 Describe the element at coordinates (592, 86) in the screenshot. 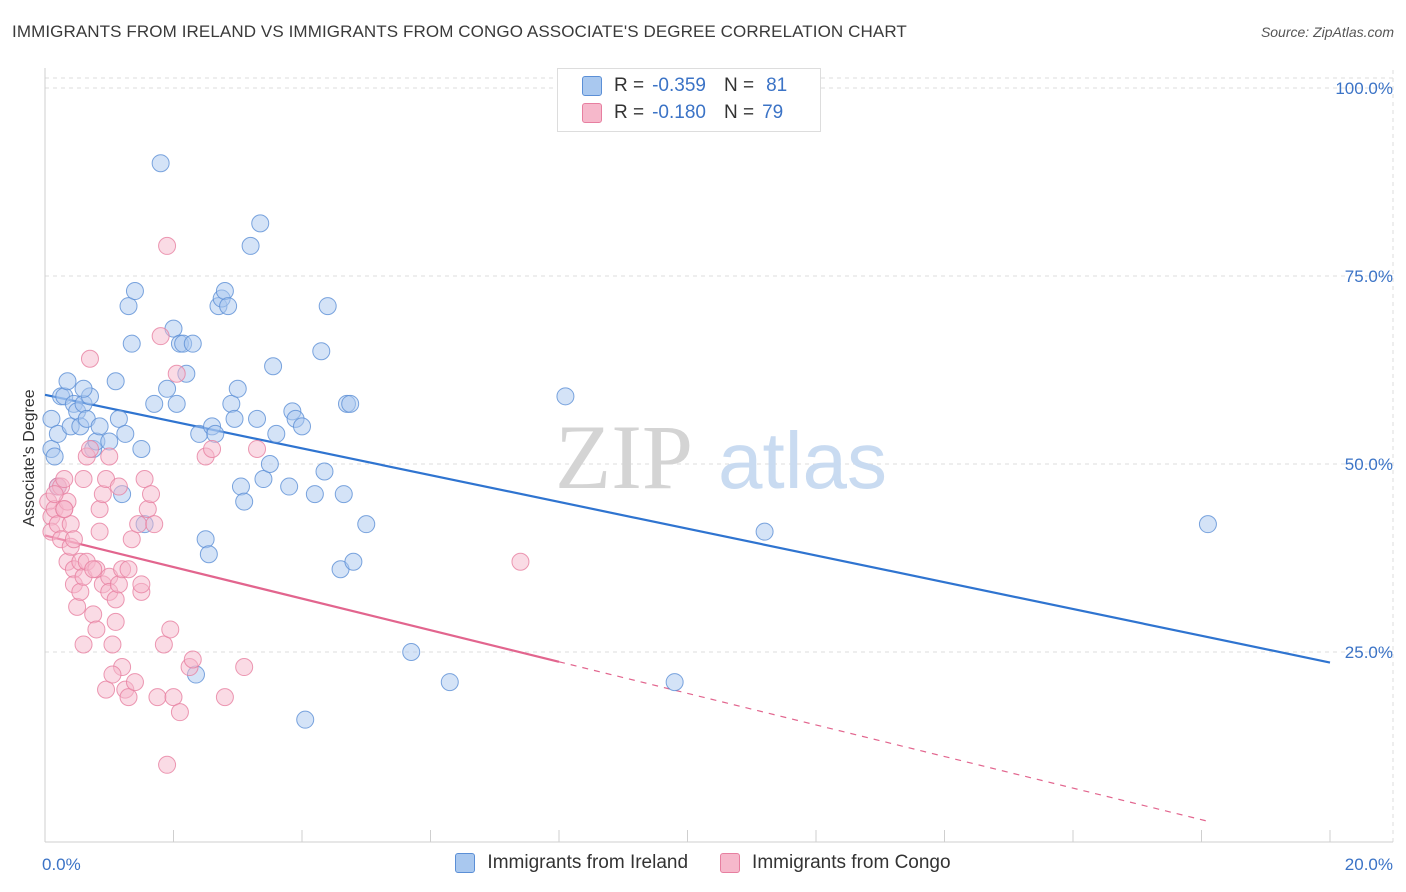

I see `ireland-swatch` at that location.